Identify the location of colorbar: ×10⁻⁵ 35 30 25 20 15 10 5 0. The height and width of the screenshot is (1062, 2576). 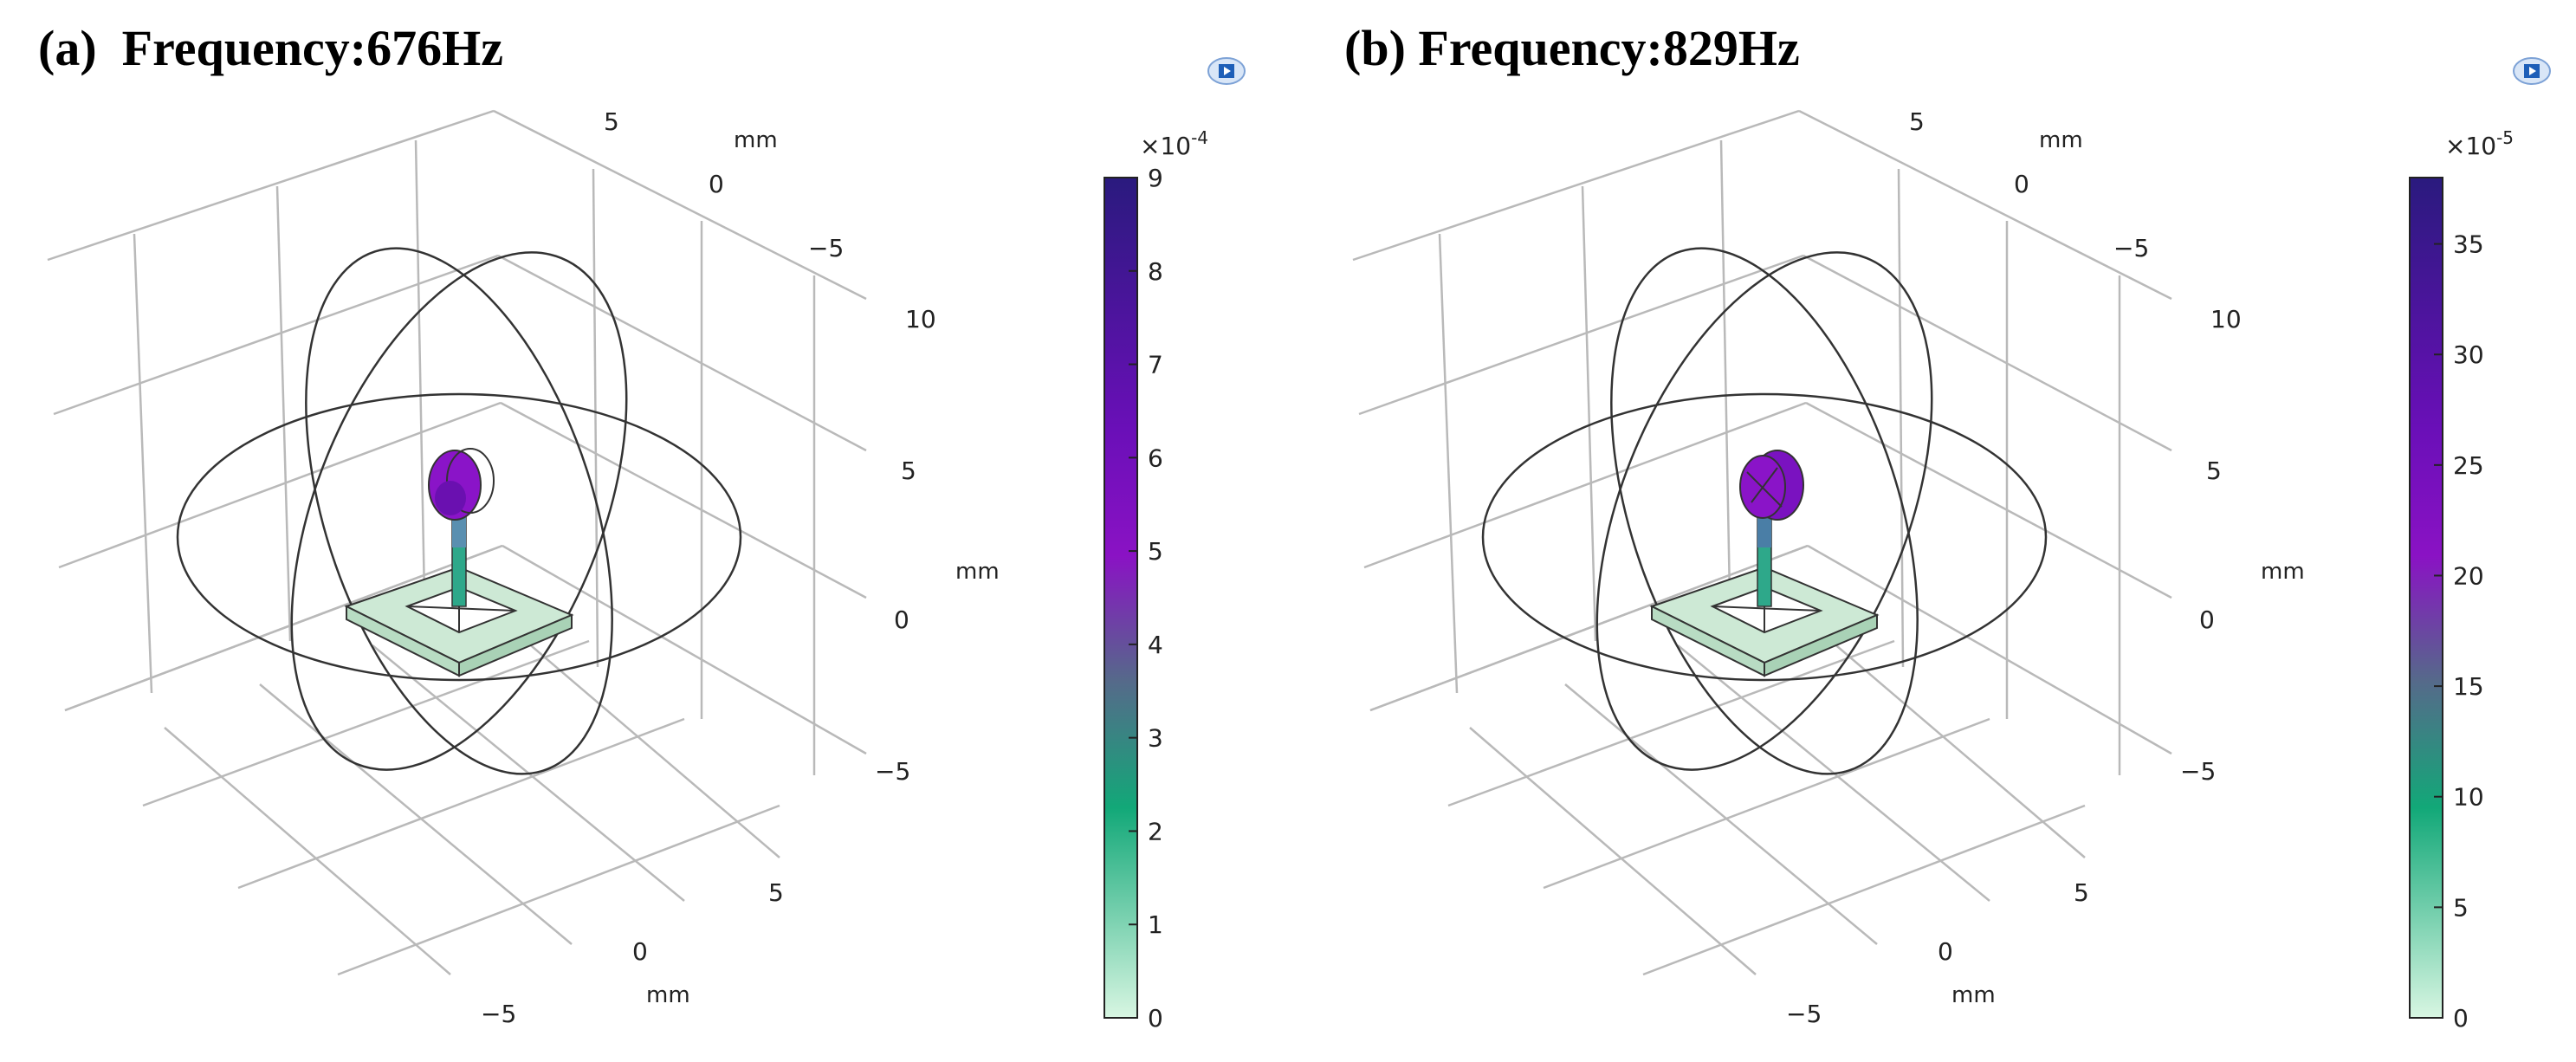
(2461, 580).